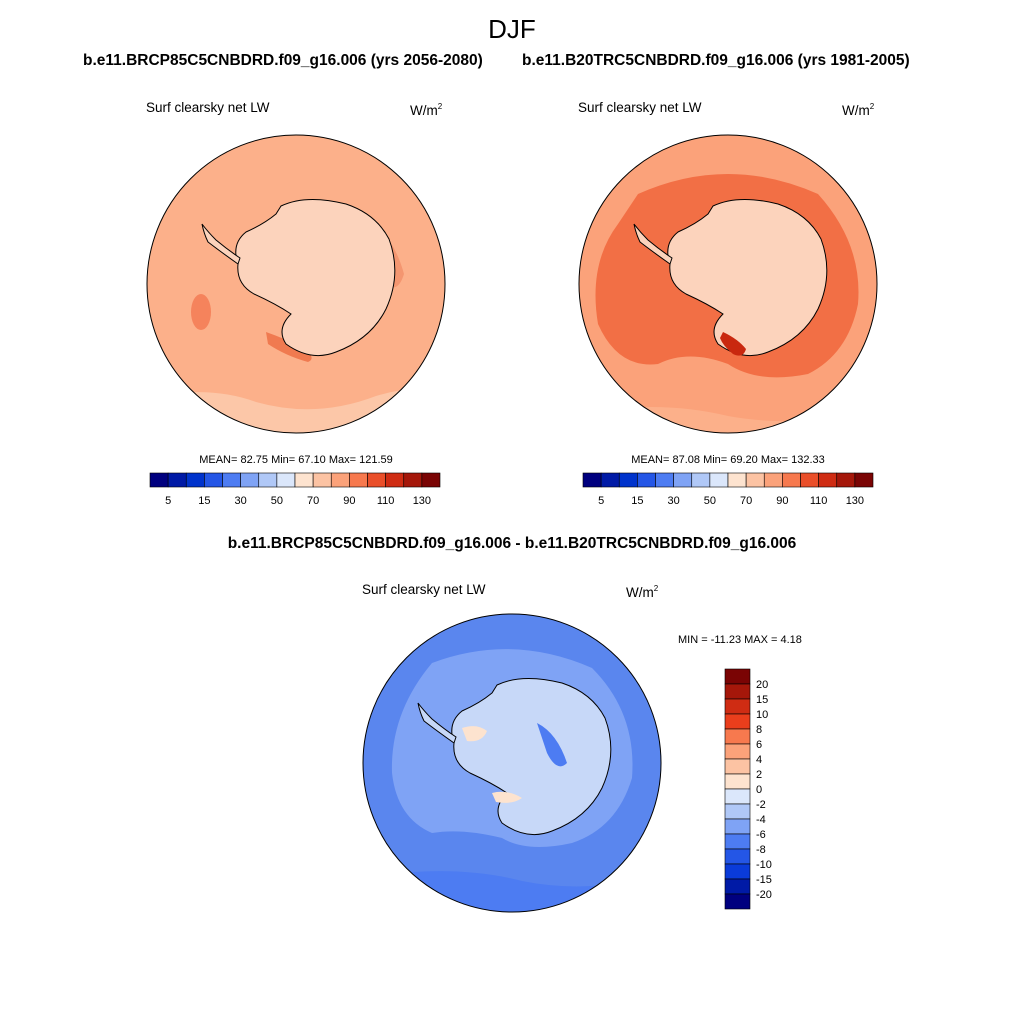 The width and height of the screenshot is (1024, 1024). I want to click on diff-units-exp: 2, so click(656, 588).